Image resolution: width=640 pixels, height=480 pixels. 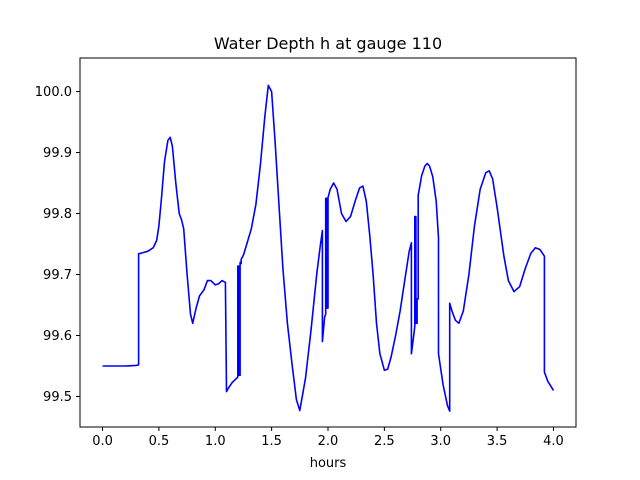 I want to click on x-tick-label: 3.5, so click(x=497, y=441).